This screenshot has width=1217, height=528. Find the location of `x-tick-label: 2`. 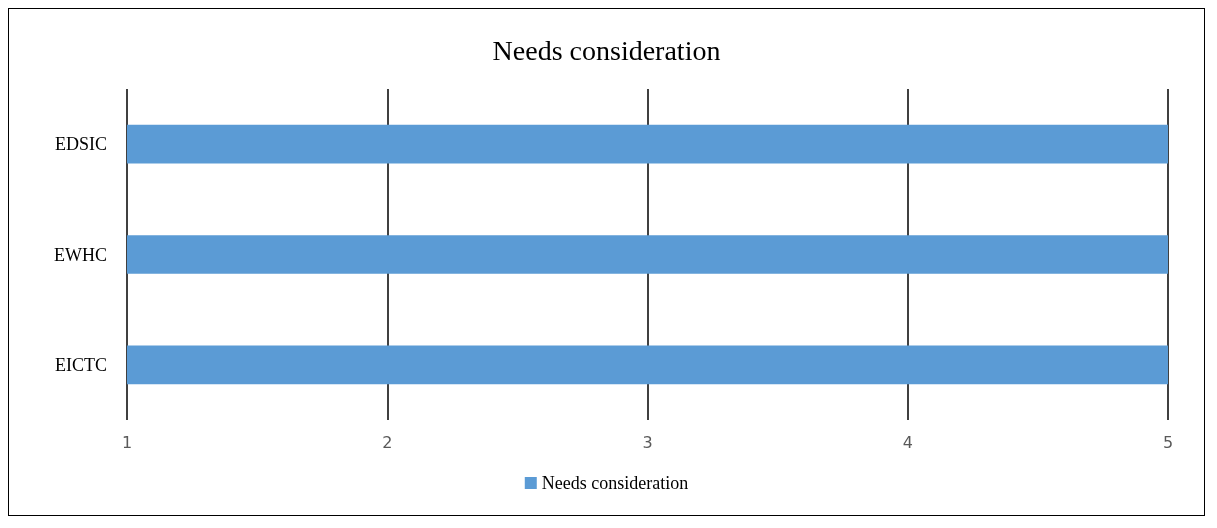

x-tick-label: 2 is located at coordinates (387, 442).